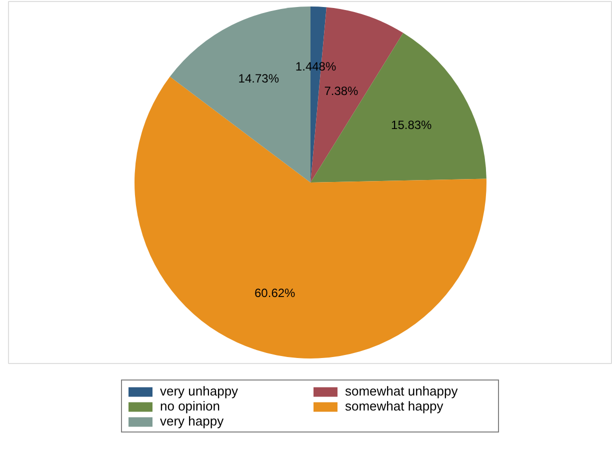 The image size is (612, 450). What do you see at coordinates (190, 406) in the screenshot?
I see `legend-label: no opinion` at bounding box center [190, 406].